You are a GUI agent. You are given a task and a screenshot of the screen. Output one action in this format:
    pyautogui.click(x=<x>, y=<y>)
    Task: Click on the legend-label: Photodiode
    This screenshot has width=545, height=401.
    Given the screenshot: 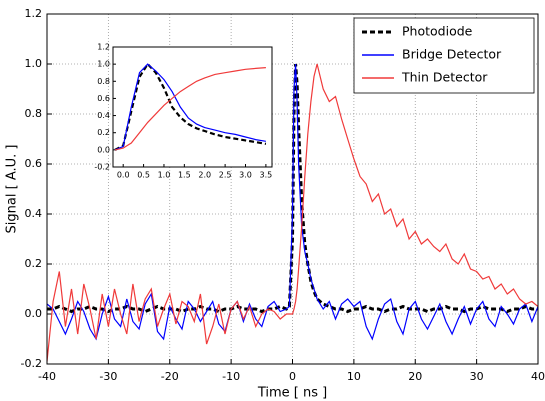 What is the action you would take?
    pyautogui.click(x=437, y=31)
    